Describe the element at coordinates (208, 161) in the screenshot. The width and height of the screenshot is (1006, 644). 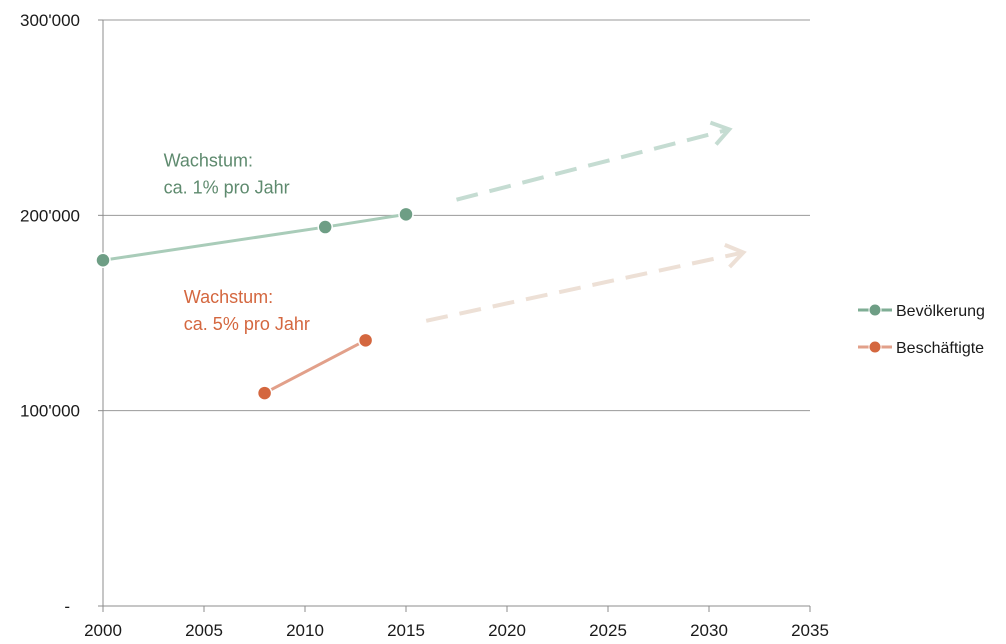
I see `annotation-0-line-0: Wachstum:` at that location.